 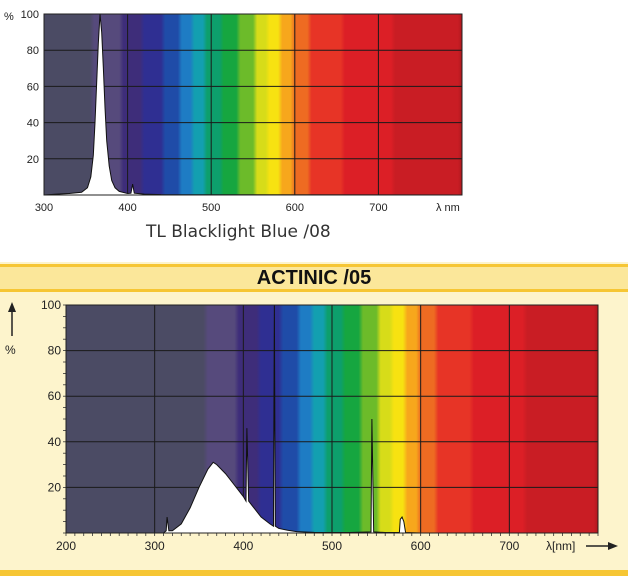 What do you see at coordinates (66, 546) in the screenshot?
I see `x-tick-label: 200` at bounding box center [66, 546].